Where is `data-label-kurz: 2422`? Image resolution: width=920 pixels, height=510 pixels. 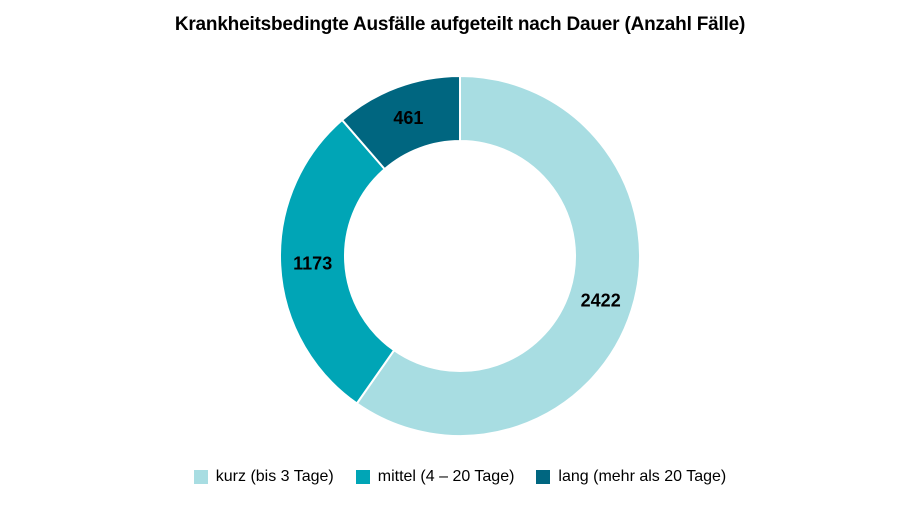
data-label-kurz: 2422 is located at coordinates (601, 300).